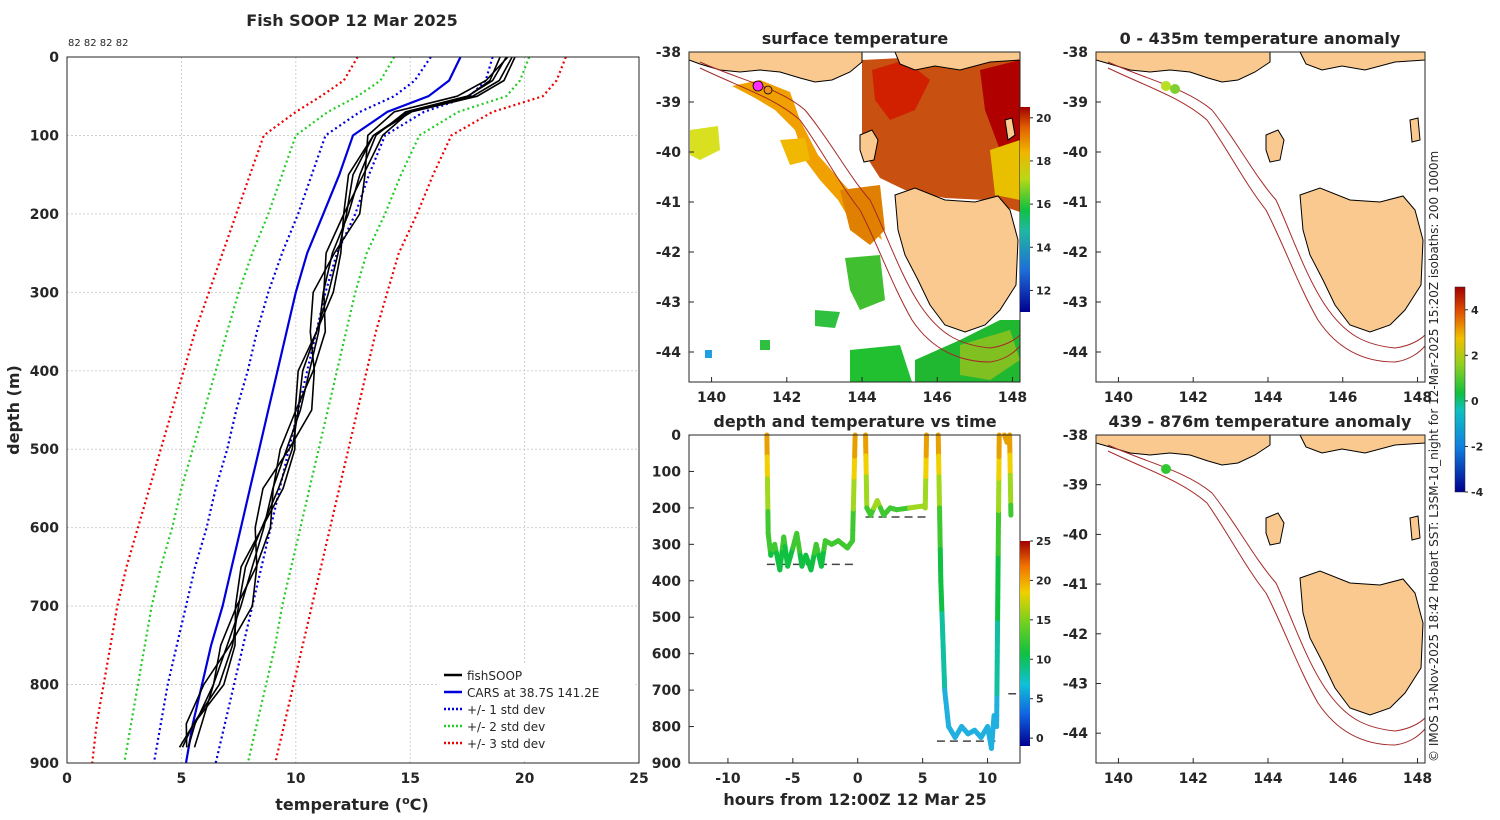  I want to click on anom1-mainland-east, so click(1362, 61).